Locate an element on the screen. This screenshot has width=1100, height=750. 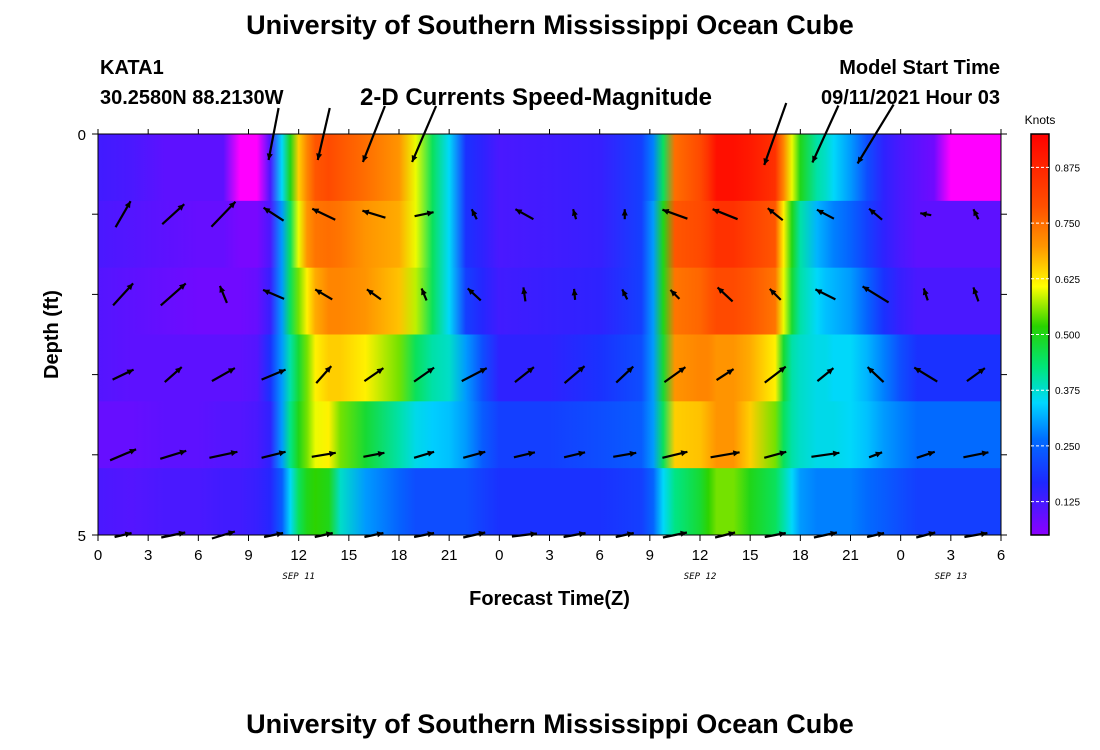
x-tick-label: 12 is located at coordinates (298, 555).